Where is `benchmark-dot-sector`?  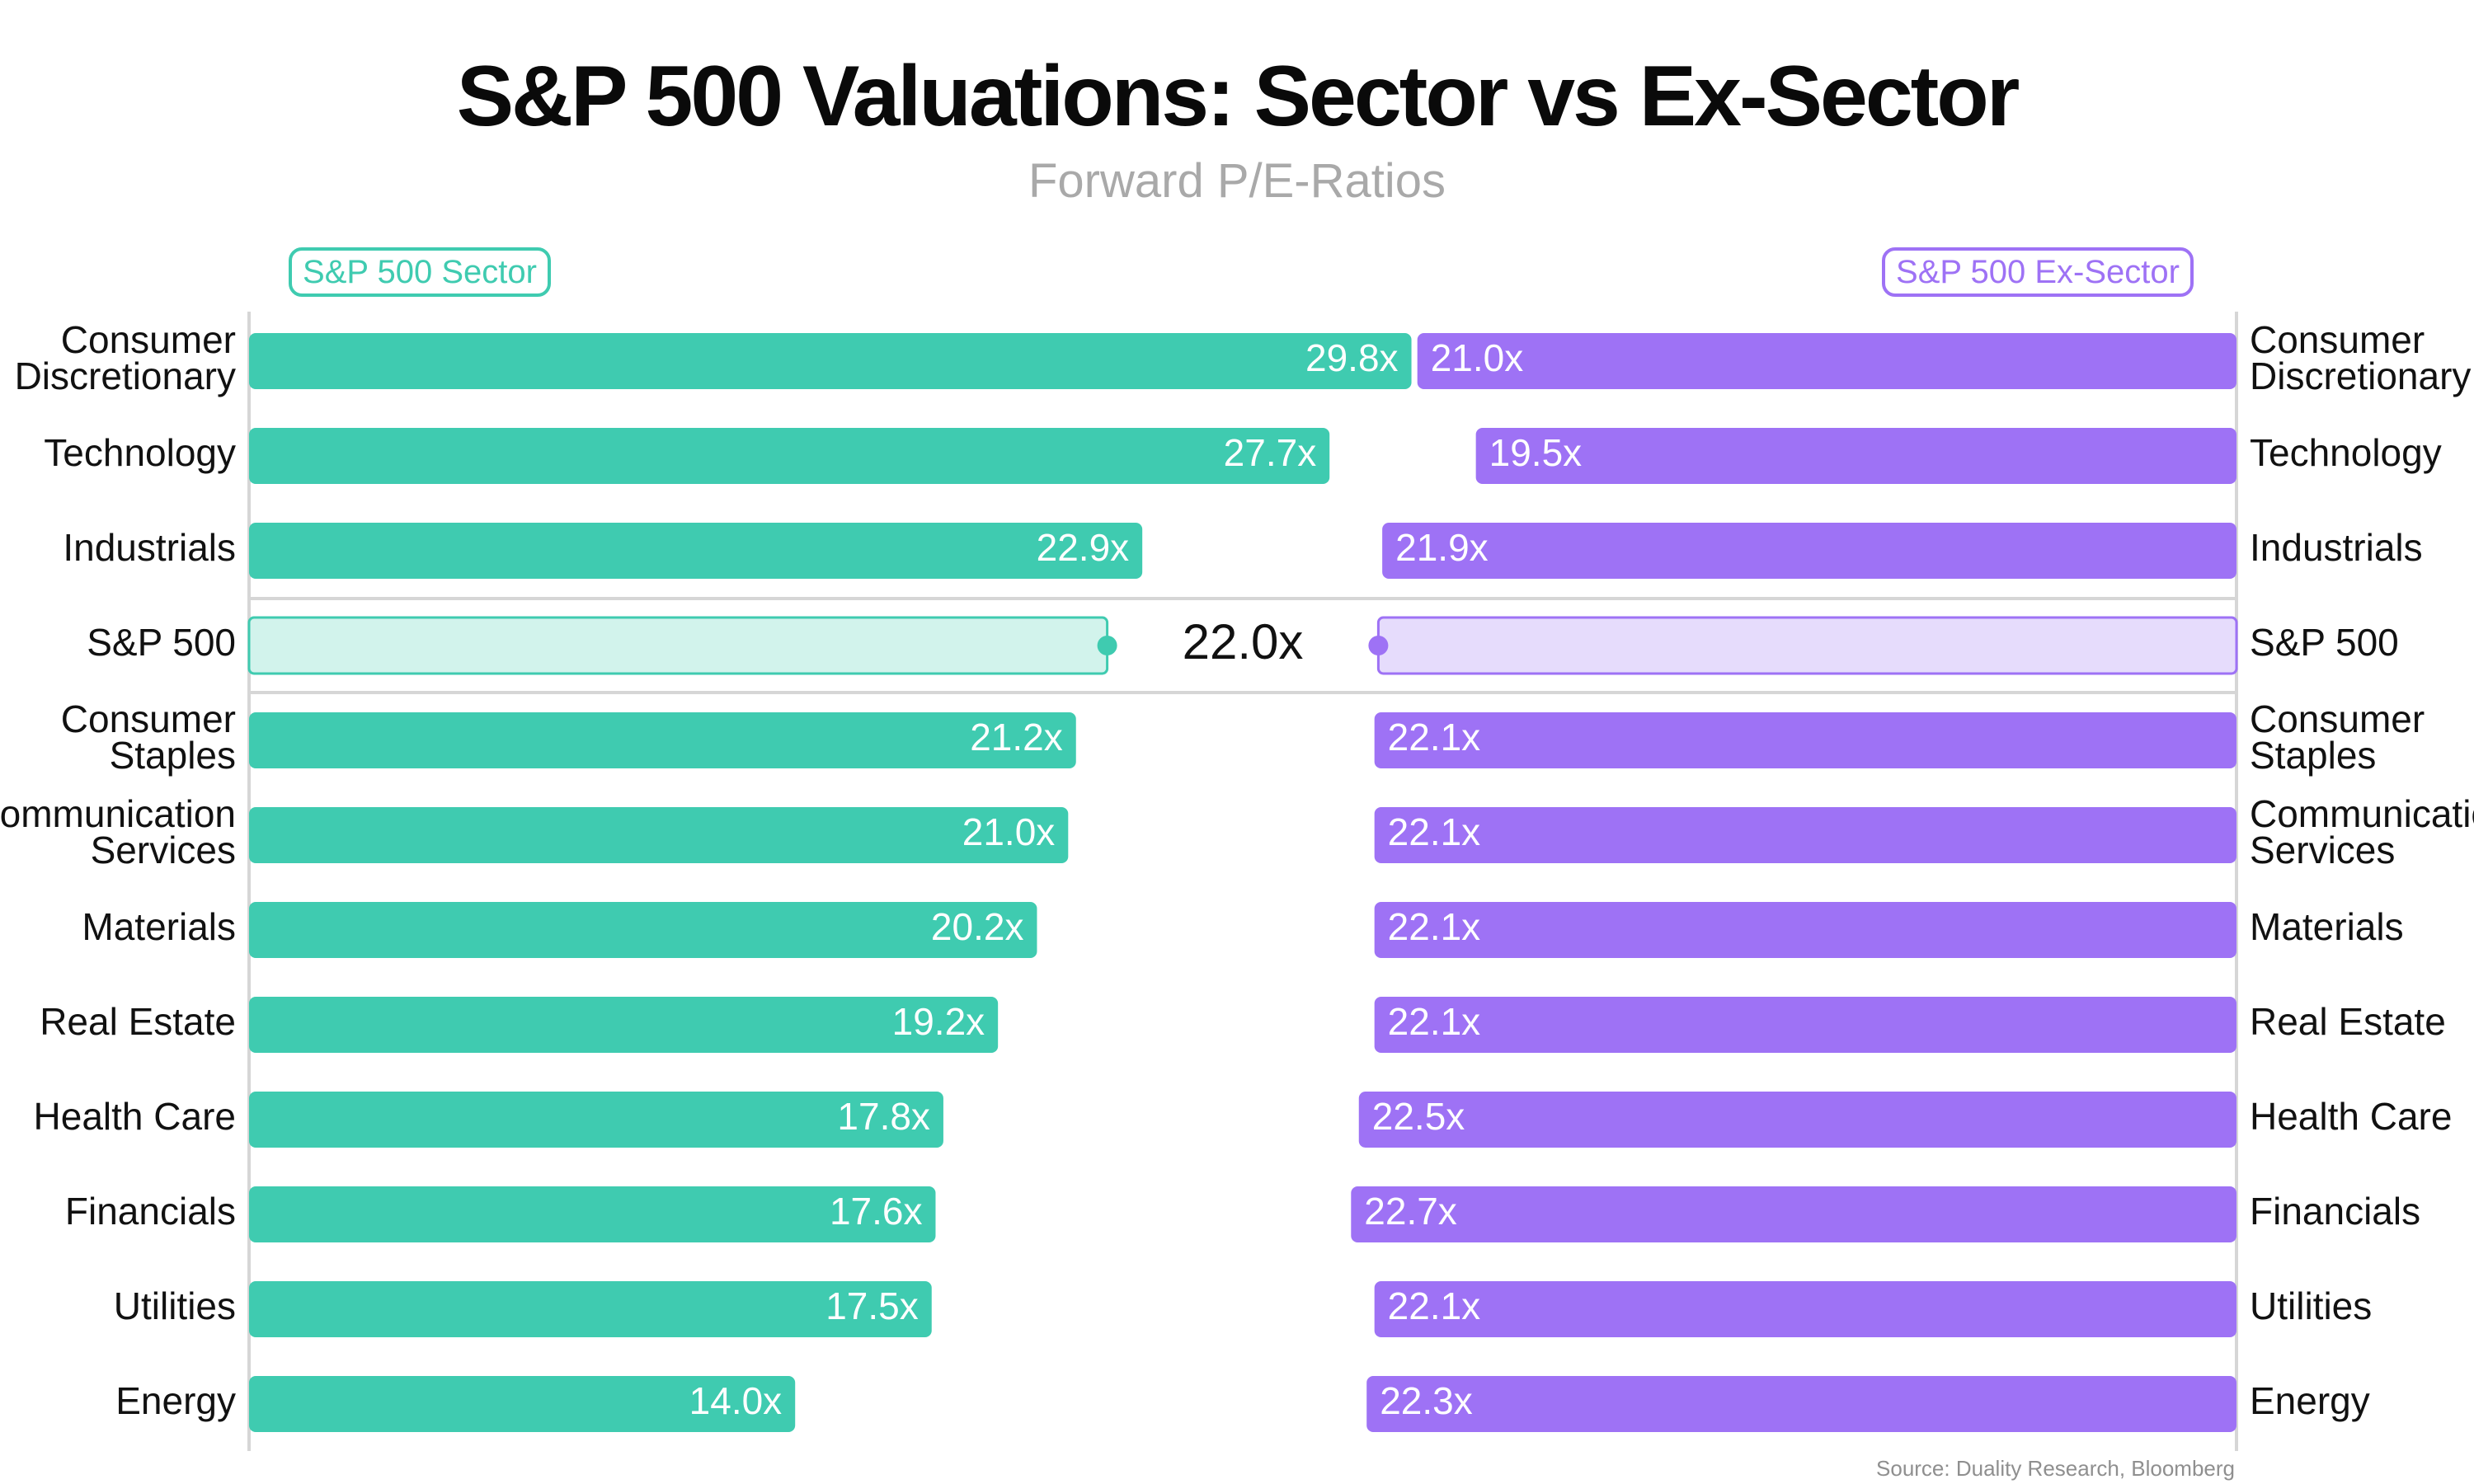
benchmark-dot-sector is located at coordinates (1107, 645).